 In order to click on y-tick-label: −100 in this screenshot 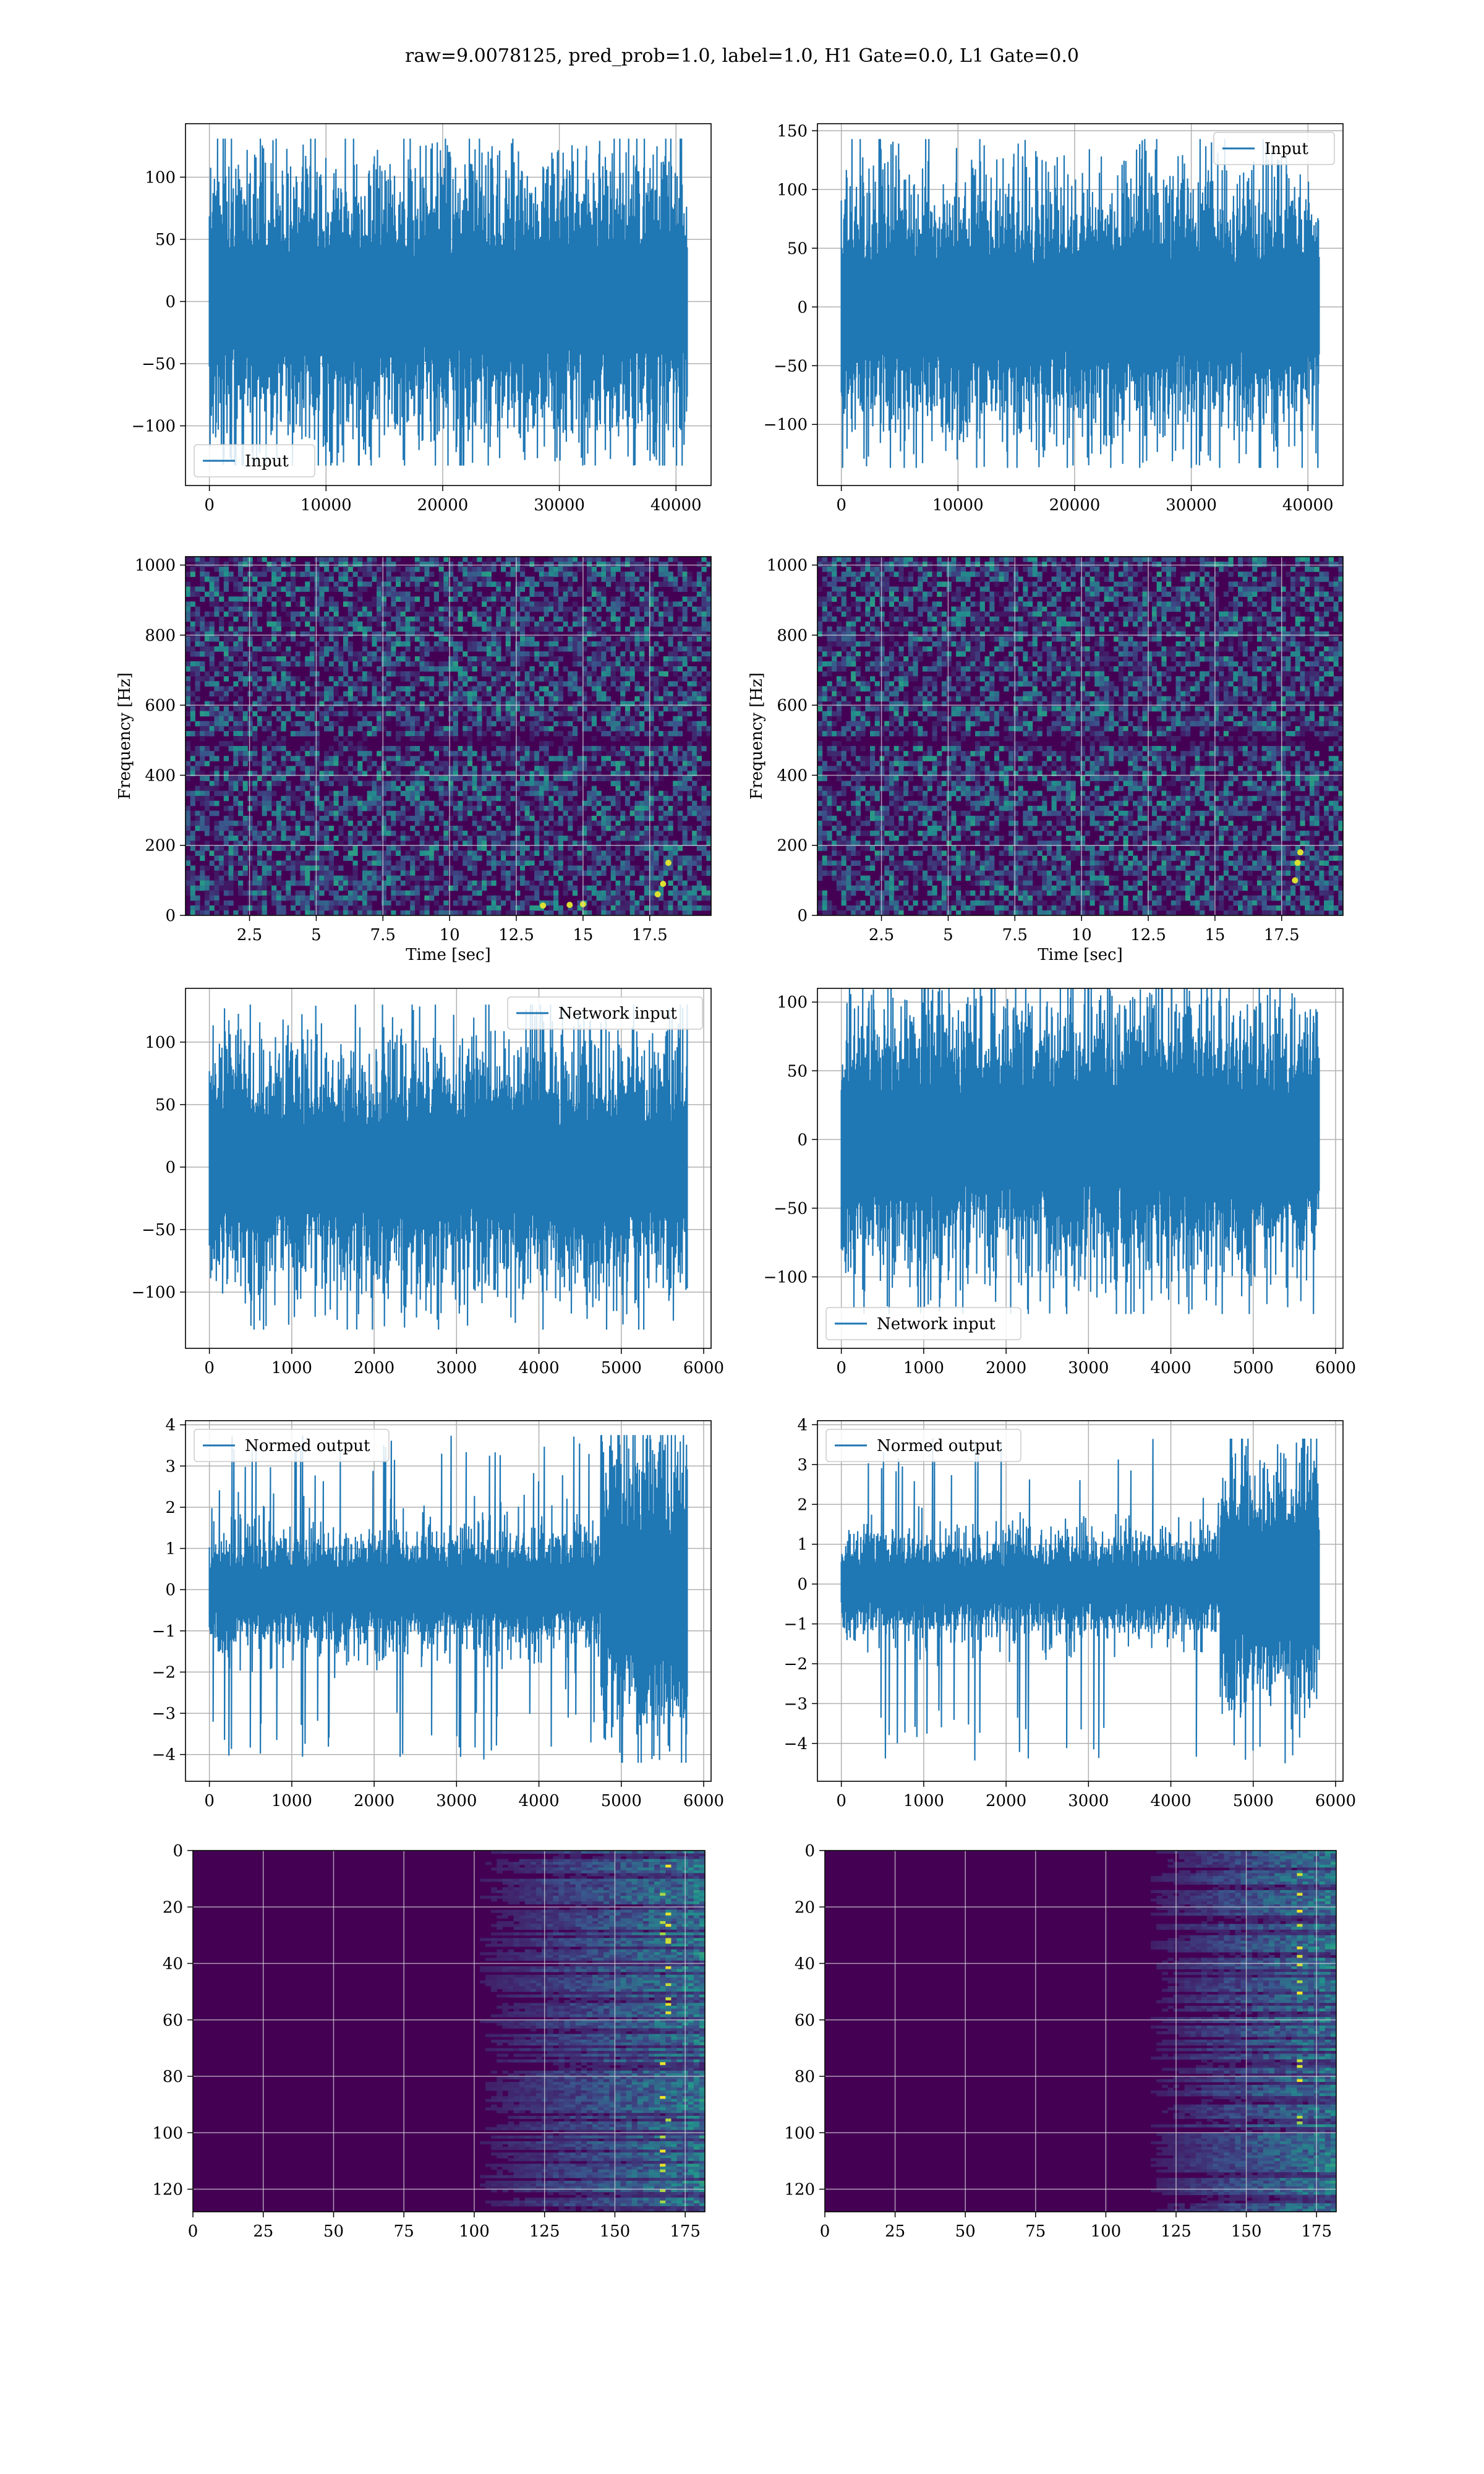, I will do `click(154, 426)`.